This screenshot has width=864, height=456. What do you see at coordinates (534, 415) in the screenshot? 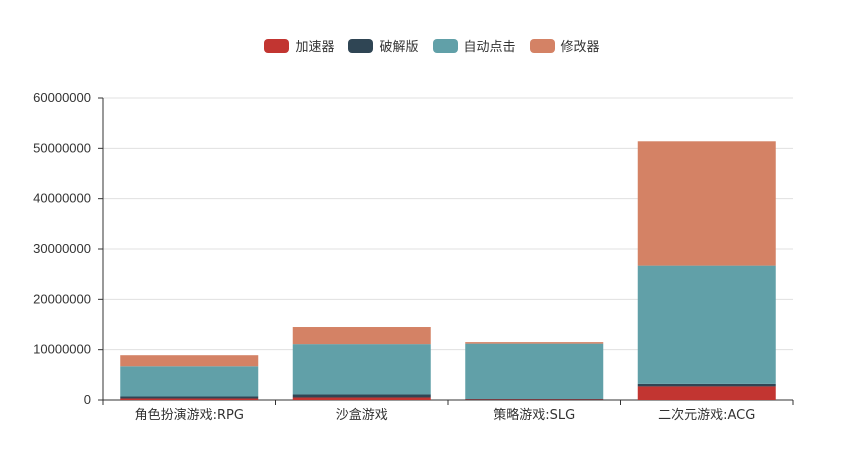
I see `x-tick-label: 策略游戏:SLG` at bounding box center [534, 415].